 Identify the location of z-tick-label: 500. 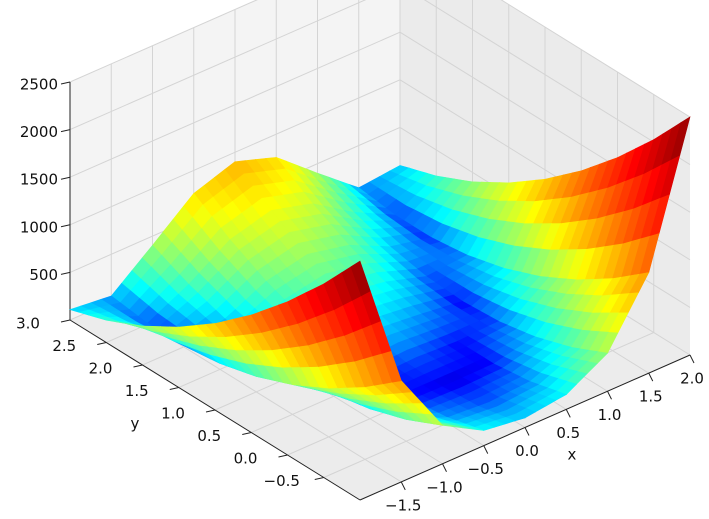
(43, 275).